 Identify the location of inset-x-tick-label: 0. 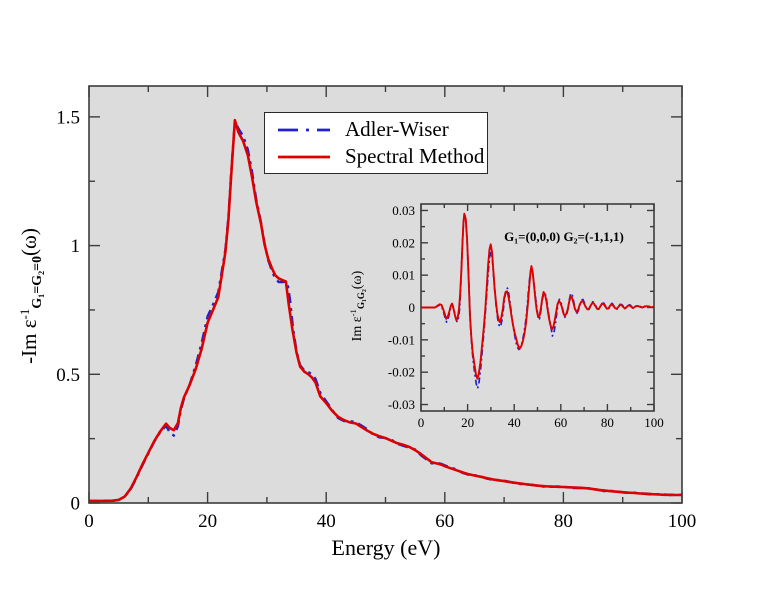
(421, 422).